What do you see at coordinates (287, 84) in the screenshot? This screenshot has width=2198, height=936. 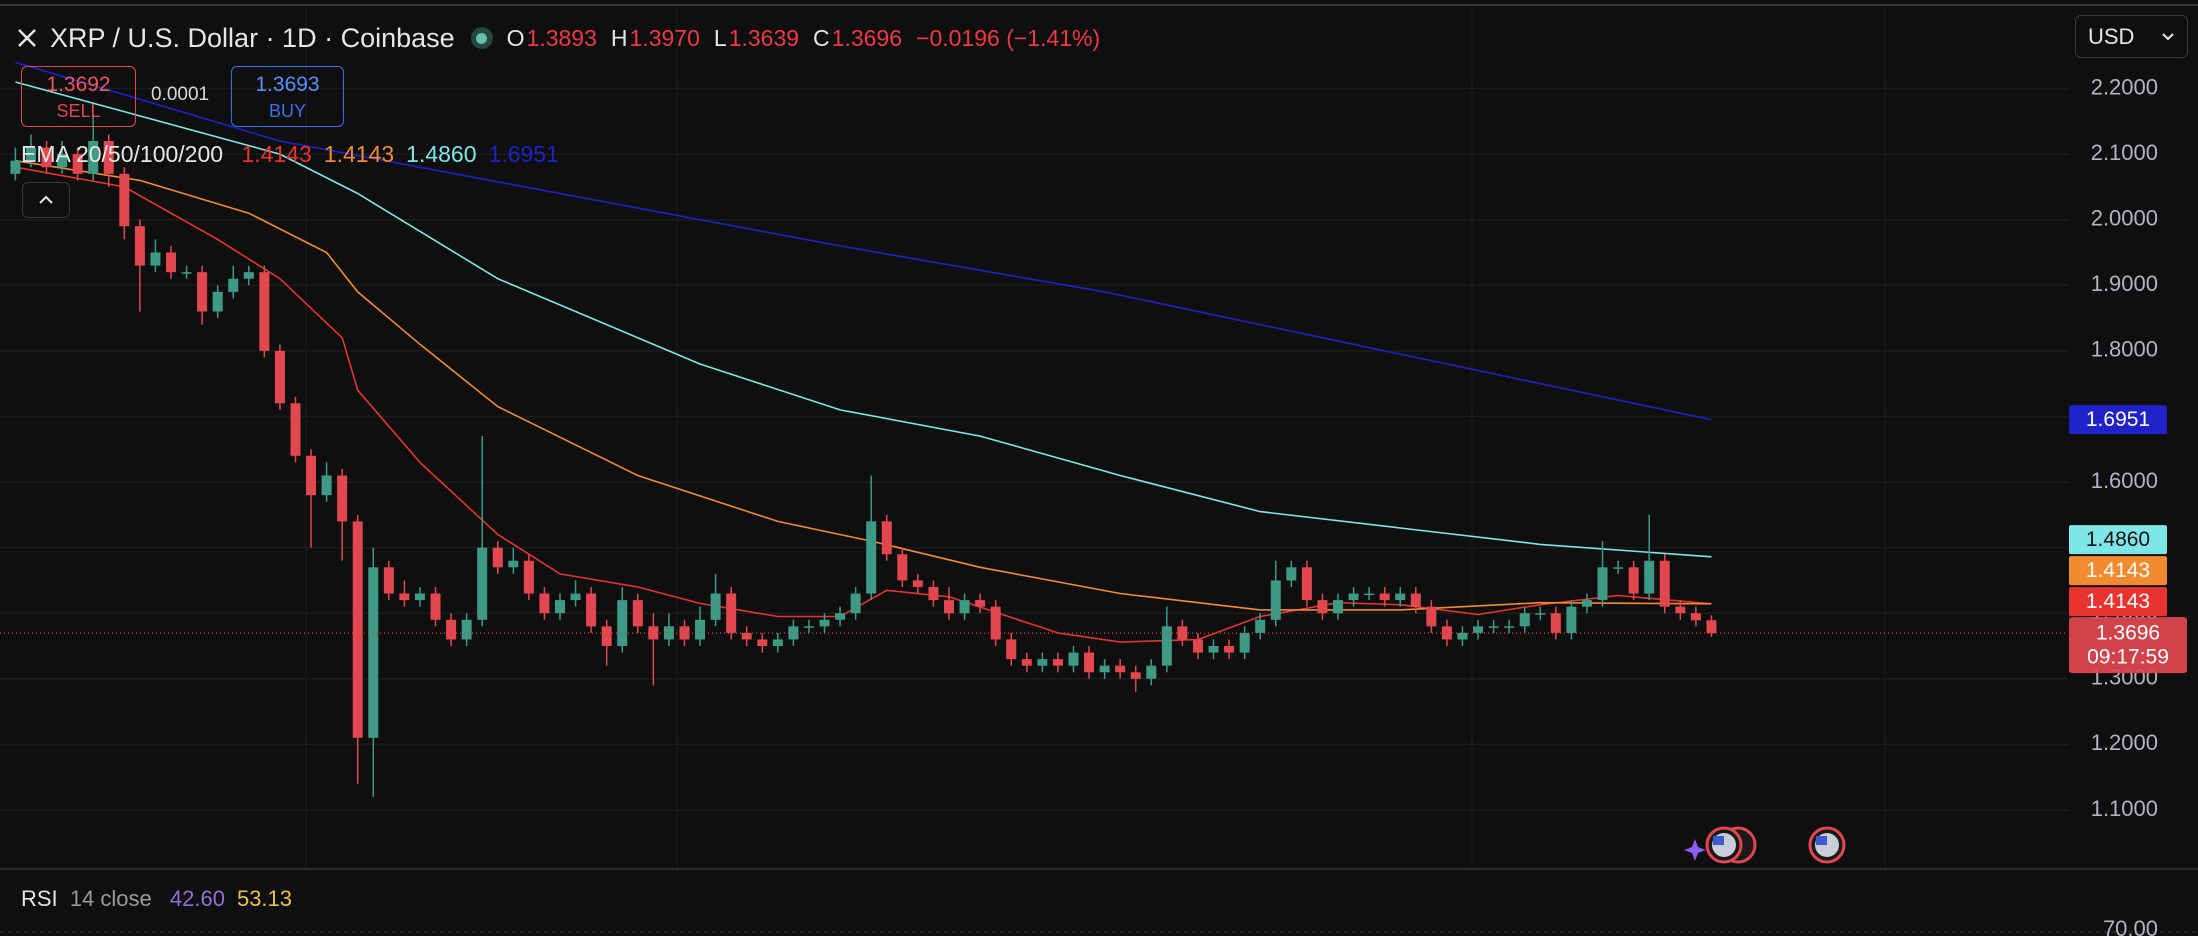 I see `buy-price: 1.3693` at bounding box center [287, 84].